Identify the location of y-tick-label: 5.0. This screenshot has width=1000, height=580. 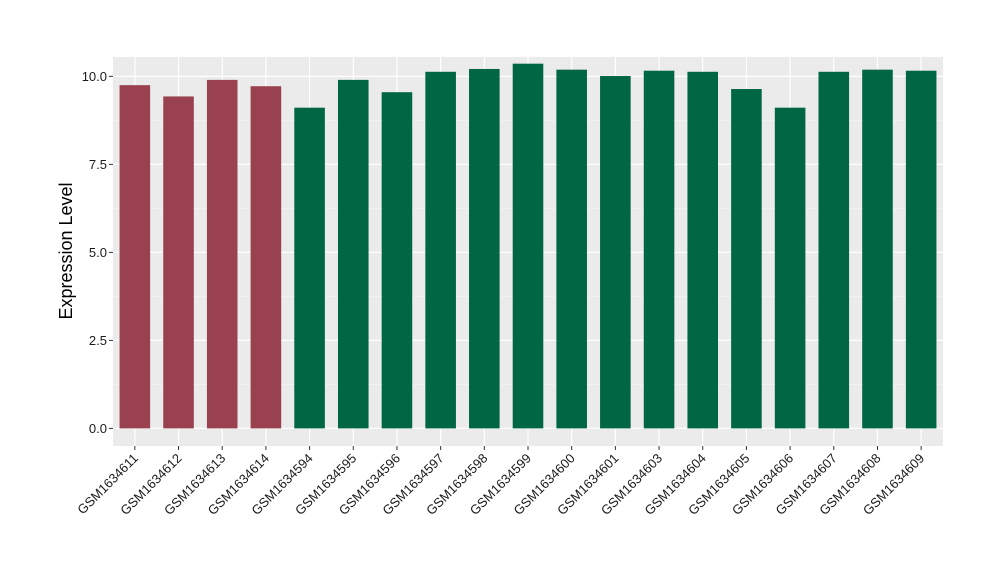
(98, 252).